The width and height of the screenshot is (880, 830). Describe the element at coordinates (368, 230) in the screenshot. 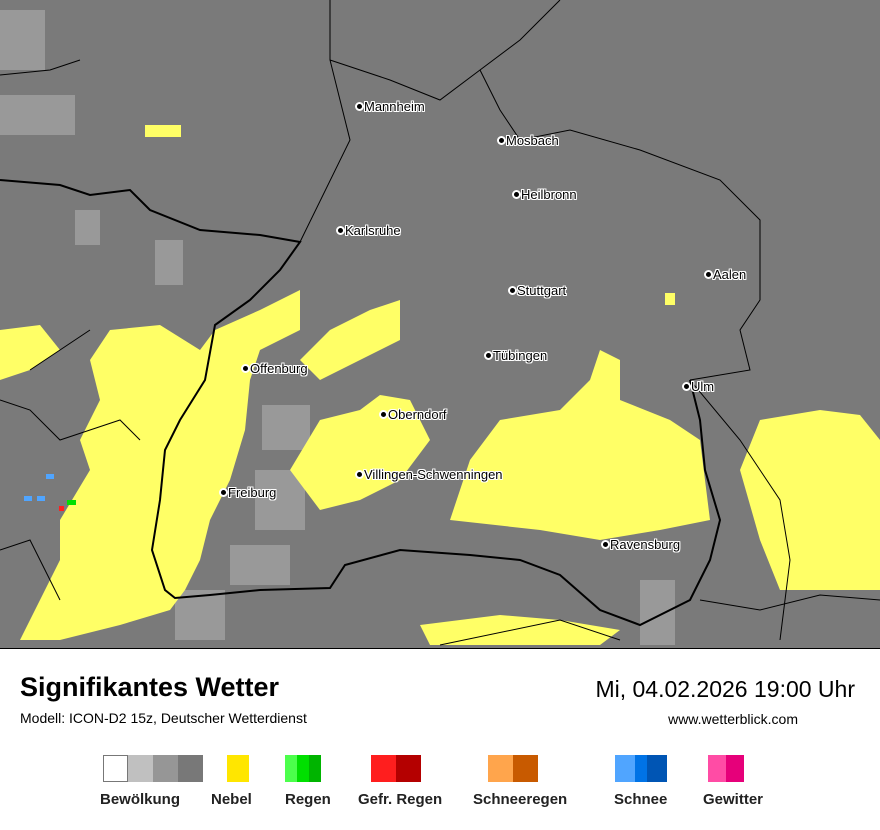

I see `city-karlsruhe: Karlsruhe` at that location.